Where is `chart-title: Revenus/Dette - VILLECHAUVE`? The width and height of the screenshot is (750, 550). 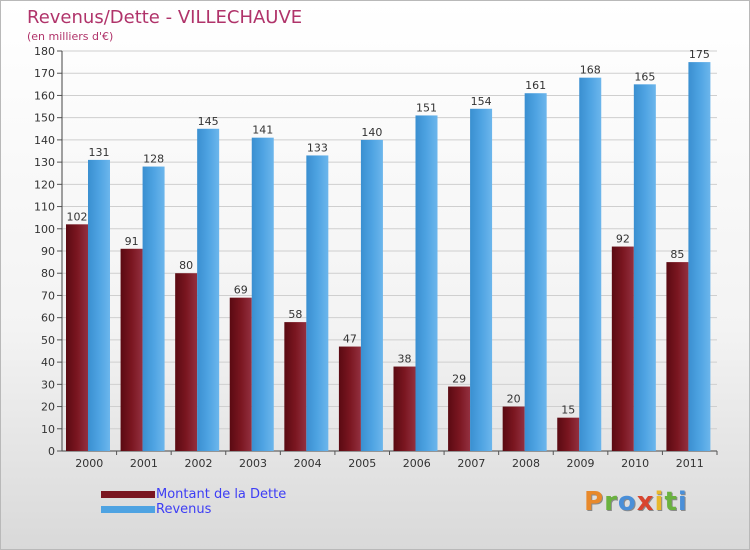 chart-title: Revenus/Dette - VILLECHAUVE is located at coordinates (165, 17).